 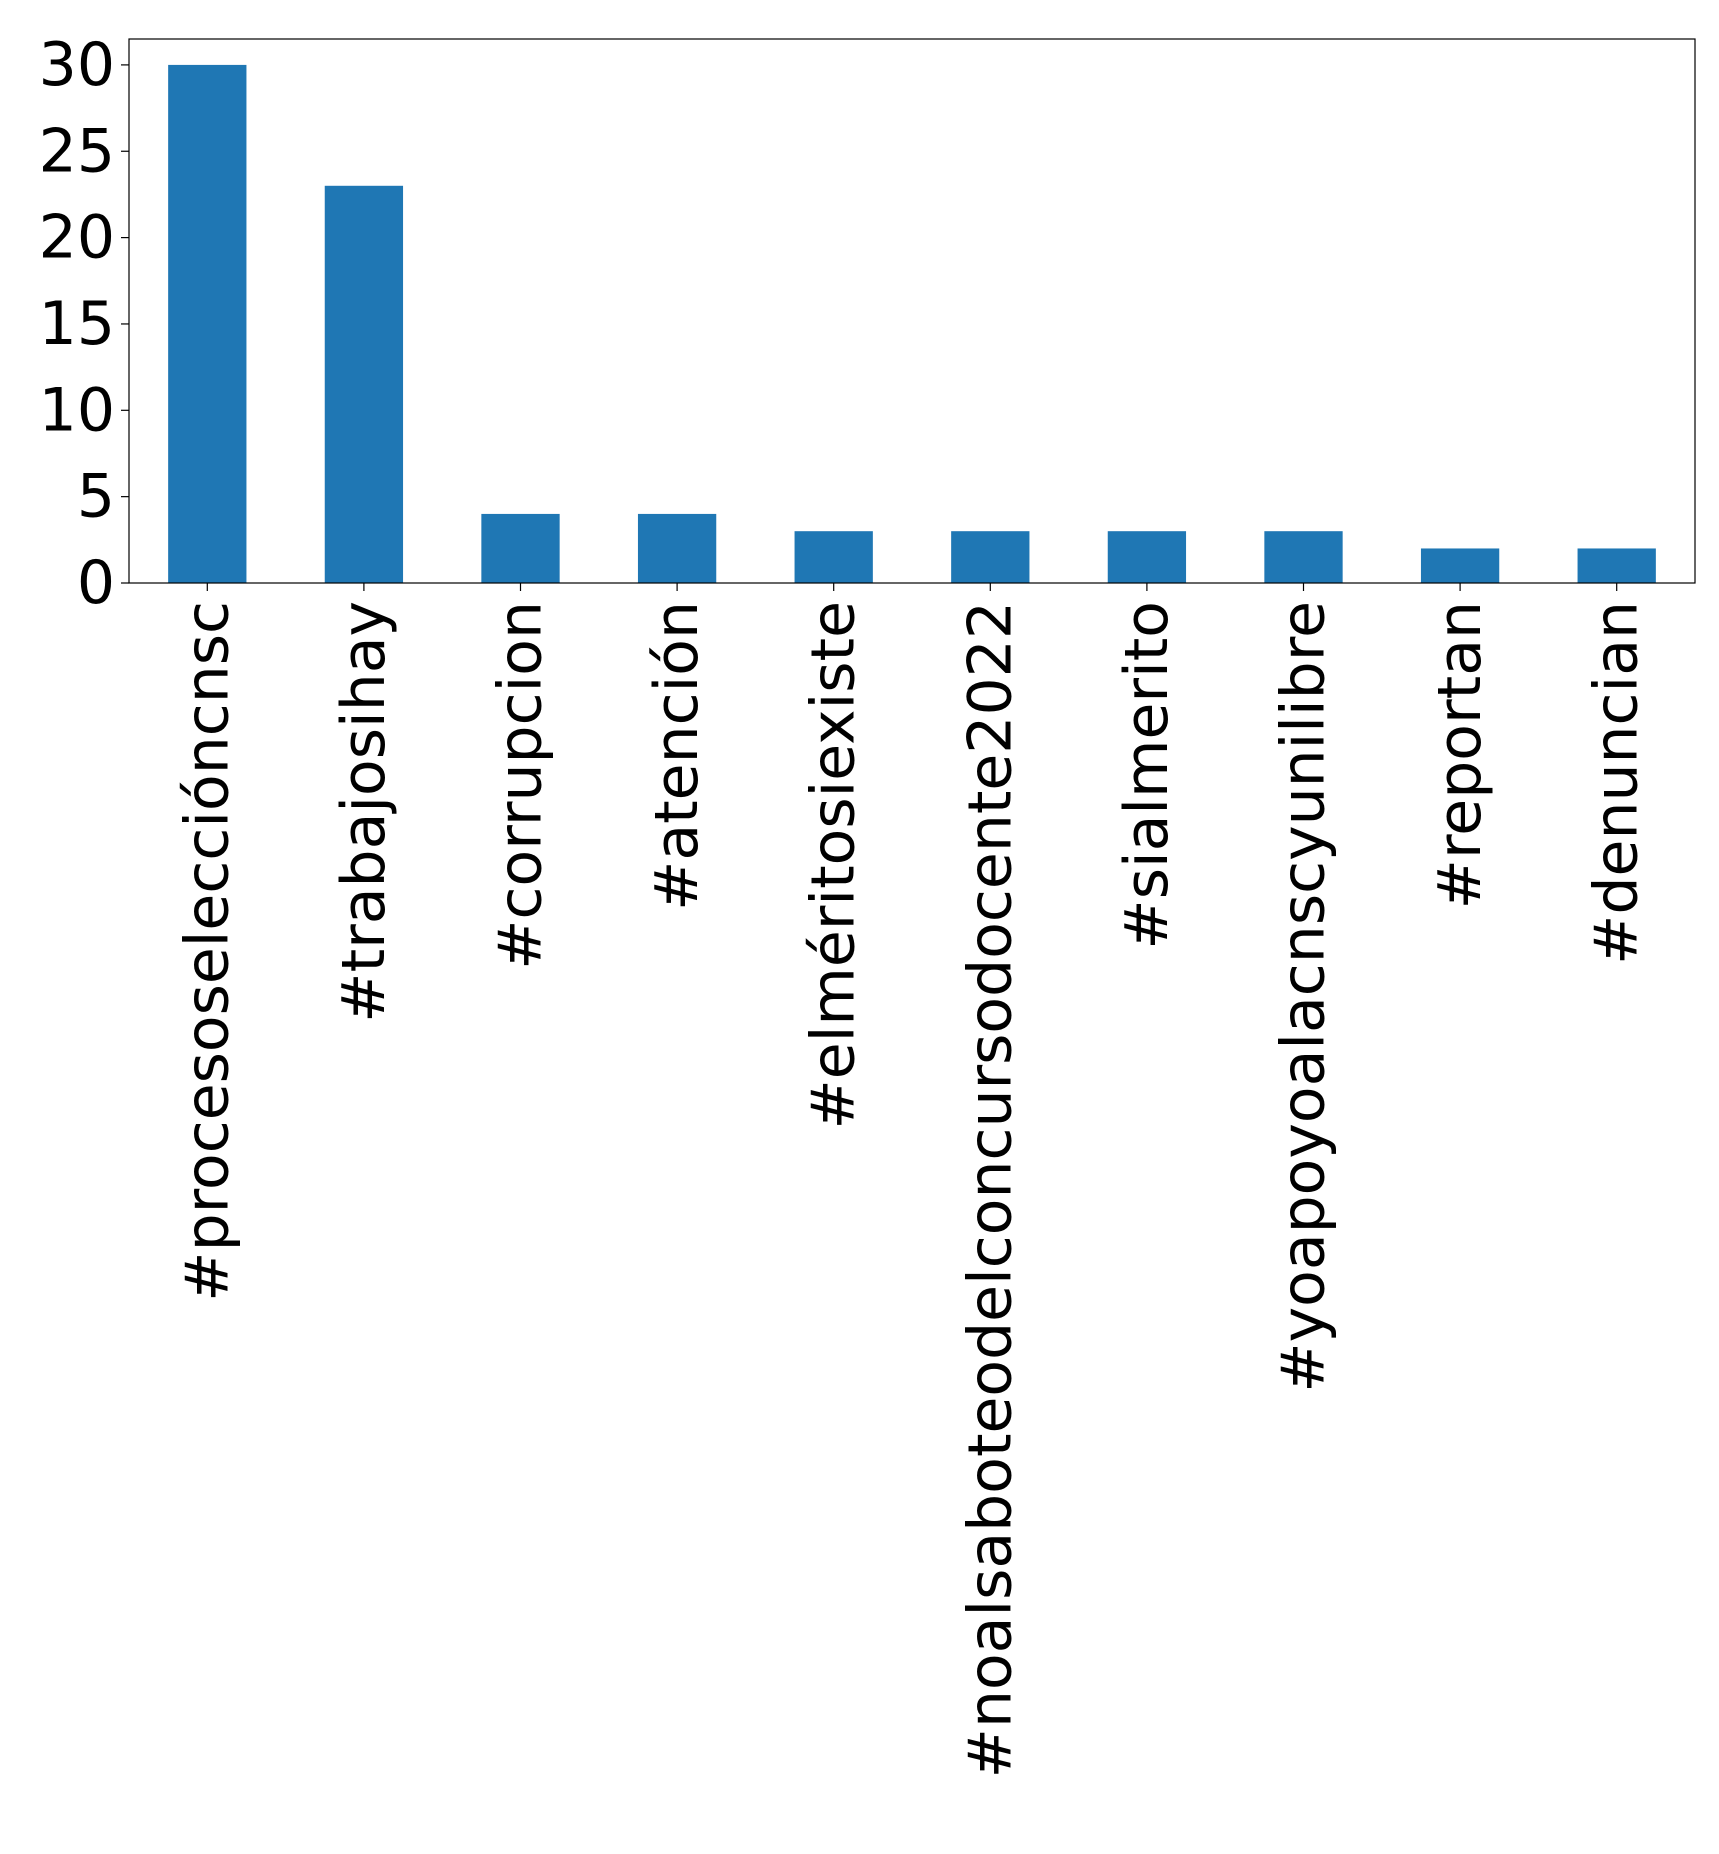 What do you see at coordinates (1460, 755) in the screenshot?
I see `x-tick-label: #reportan` at bounding box center [1460, 755].